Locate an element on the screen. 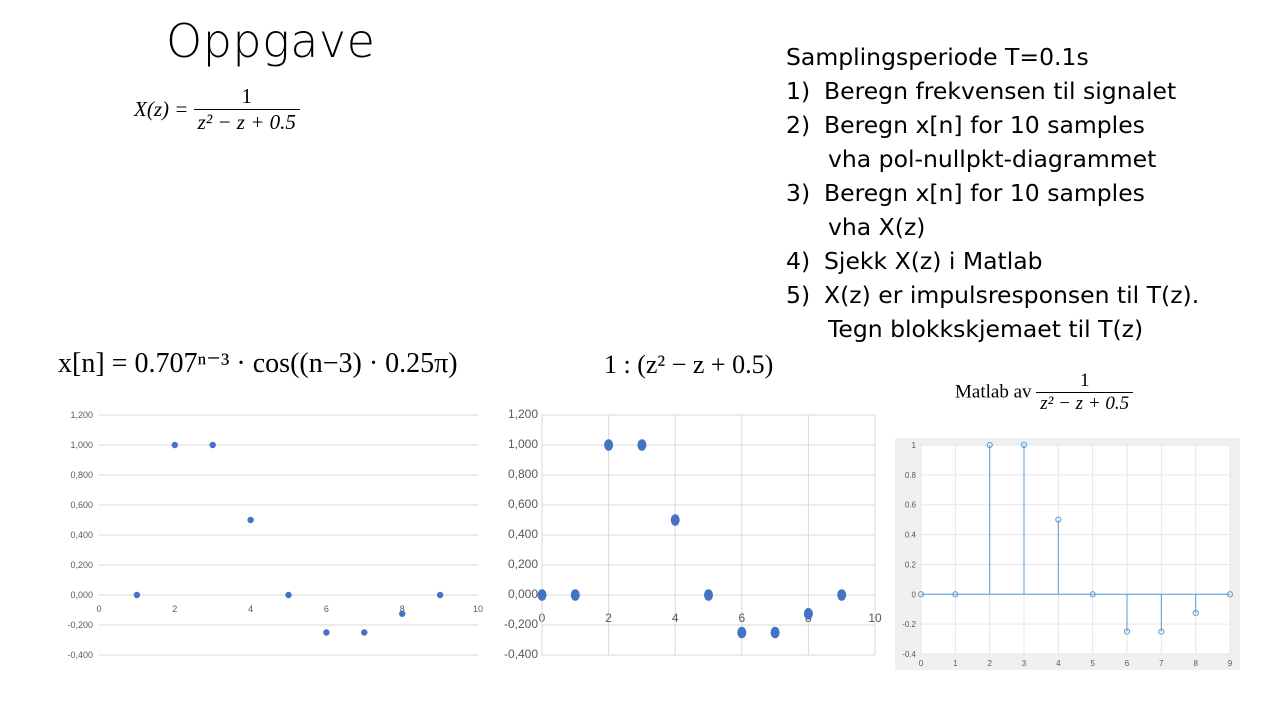 The height and width of the screenshot is (720, 1280). task-line: 3) Beregn x[n] for 10 samples is located at coordinates (992, 193).